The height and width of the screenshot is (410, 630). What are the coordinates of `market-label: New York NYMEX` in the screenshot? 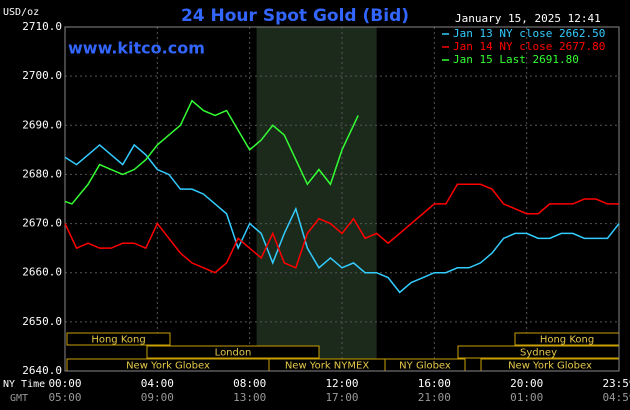 It's located at (327, 366).